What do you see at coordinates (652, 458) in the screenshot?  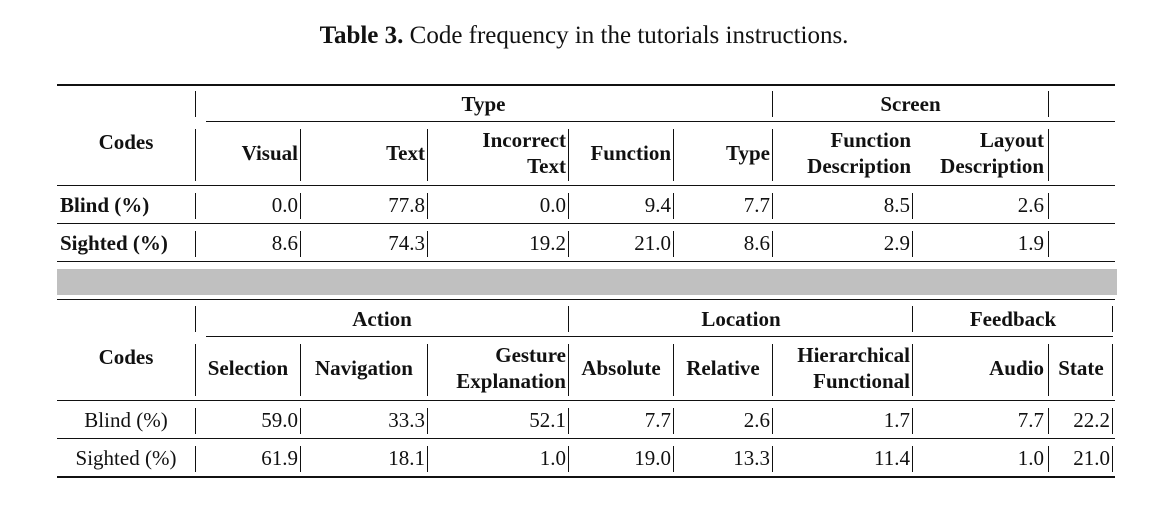 I see `bottom-sighted-absolute: 19.0` at bounding box center [652, 458].